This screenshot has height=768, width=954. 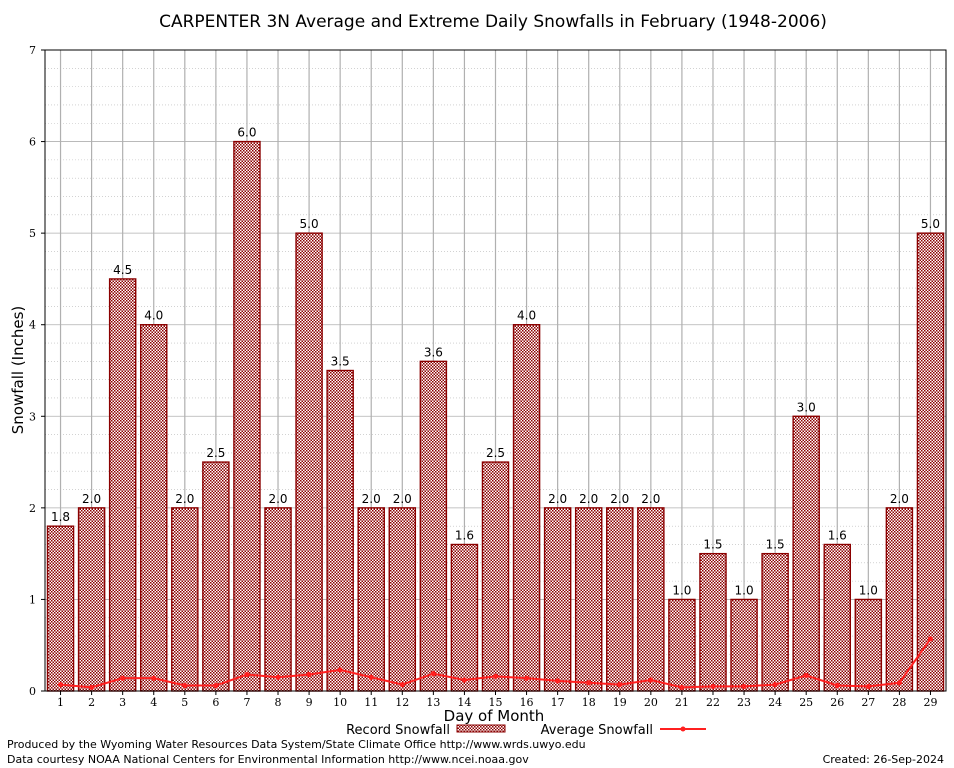 What do you see at coordinates (91, 702) in the screenshot?
I see `x-tick-label: 2` at bounding box center [91, 702].